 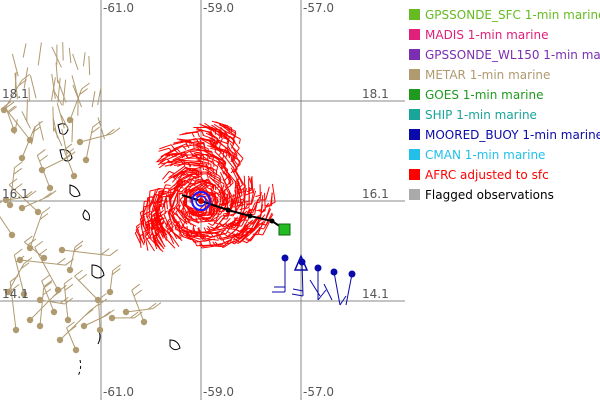 I want to click on legend-item: GPSSONDE_WL150 1-min marine, so click(x=504, y=55).